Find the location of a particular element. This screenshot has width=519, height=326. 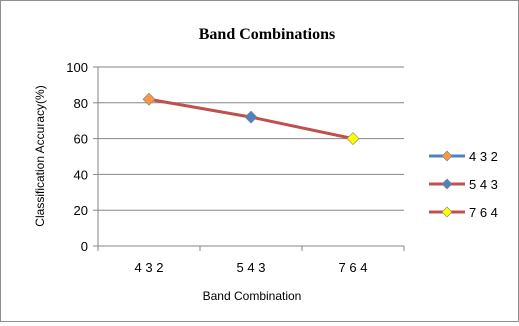

x-tick-labels: 4 3 2 5 4 3 7 6 4 is located at coordinates (251, 267).